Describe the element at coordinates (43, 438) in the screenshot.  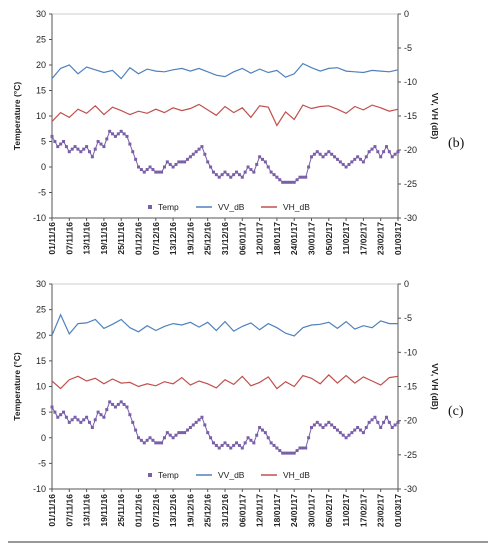
I see `y-tick-left-label: 0` at that location.